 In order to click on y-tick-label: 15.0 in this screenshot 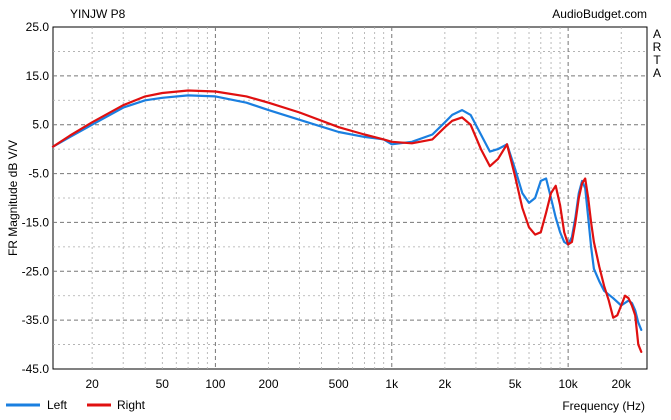, I will do `click(38, 76)`.